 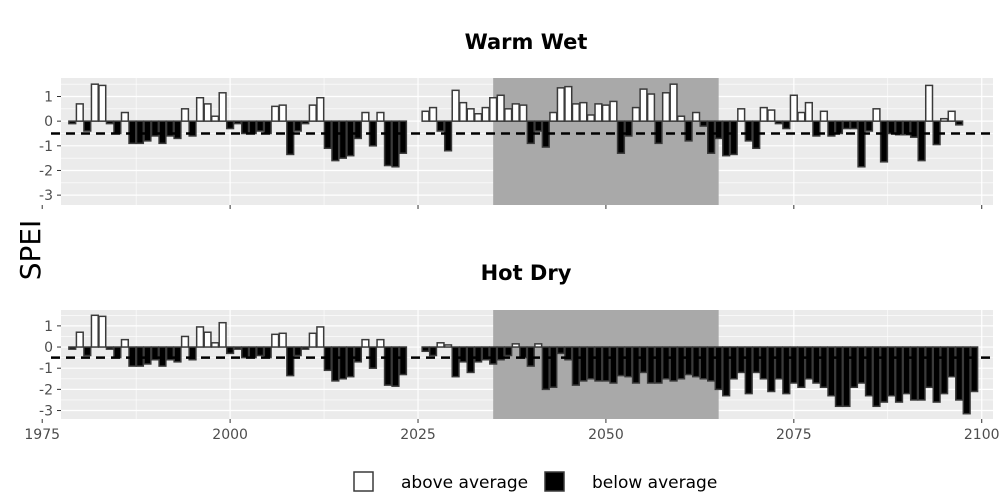 What do you see at coordinates (526, 42) in the screenshot?
I see `panel-title-warm-wet: Warm Wet` at bounding box center [526, 42].